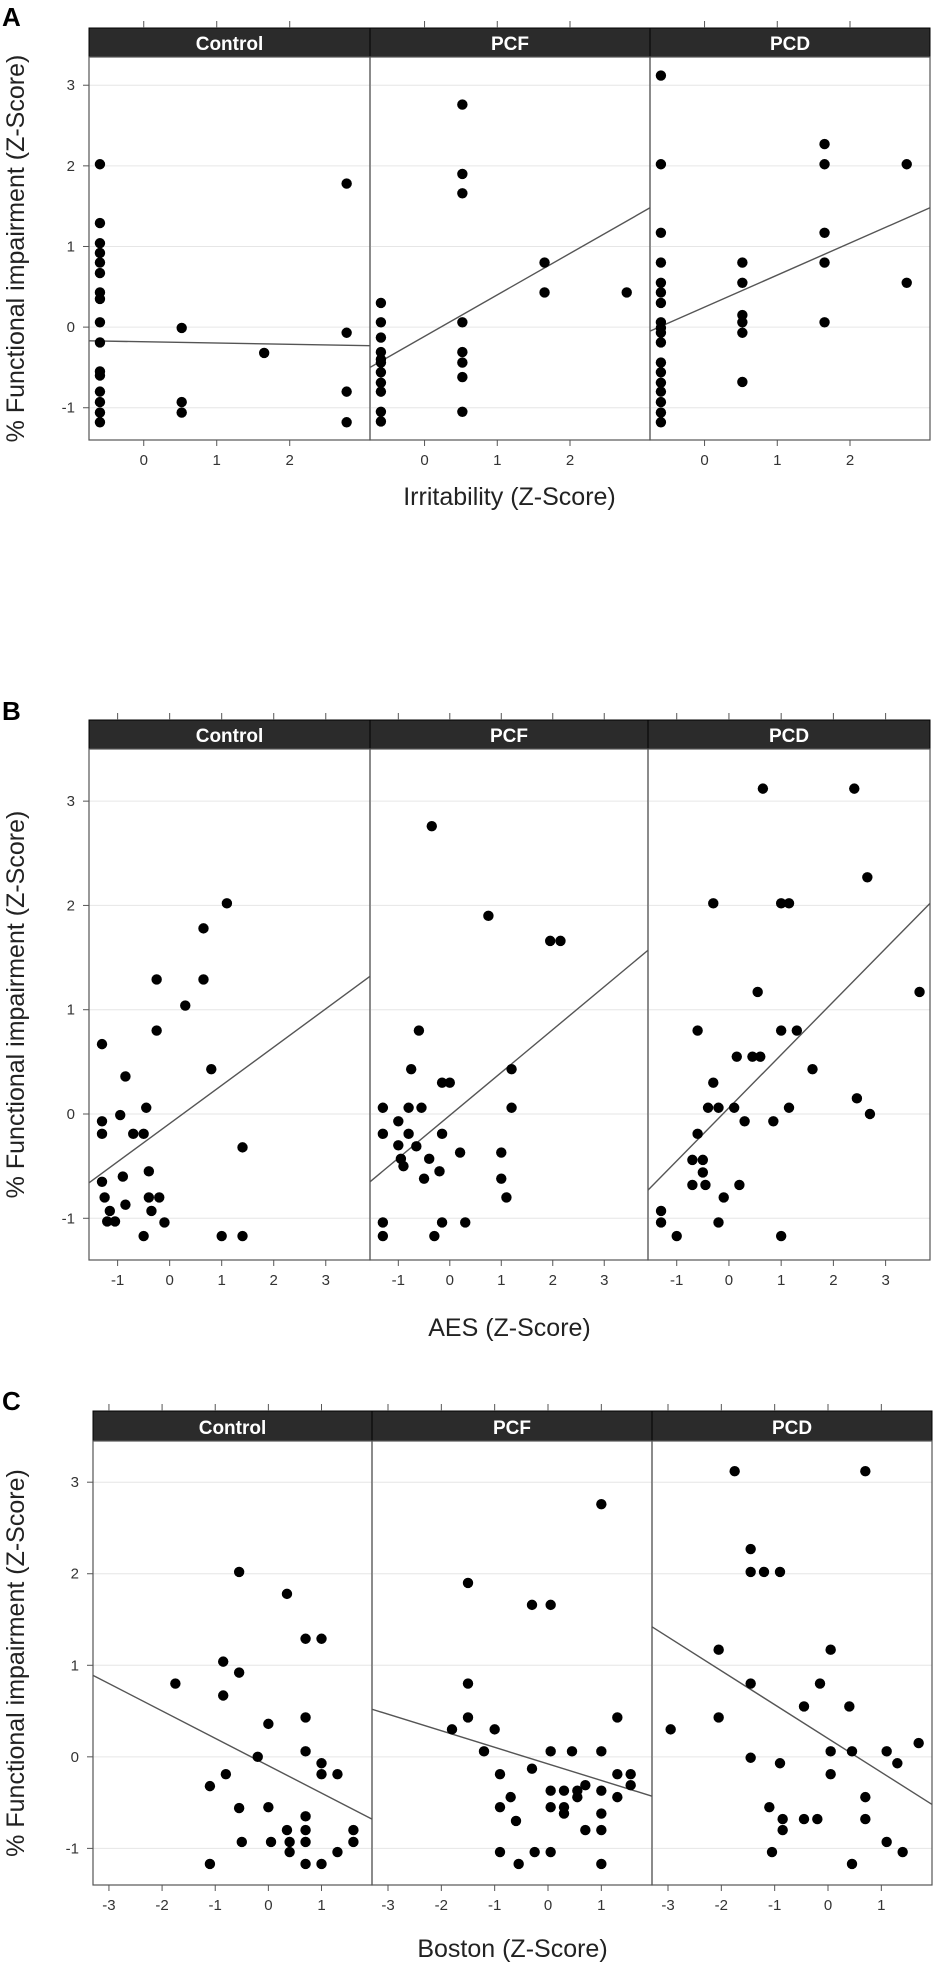 The width and height of the screenshot is (950, 1970). Describe the element at coordinates (75, 1665) in the screenshot. I see `y-tick-label: 1` at that location.